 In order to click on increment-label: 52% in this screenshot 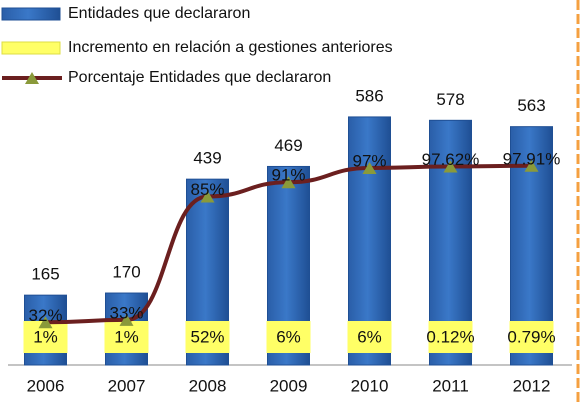, I will do `click(207, 336)`.